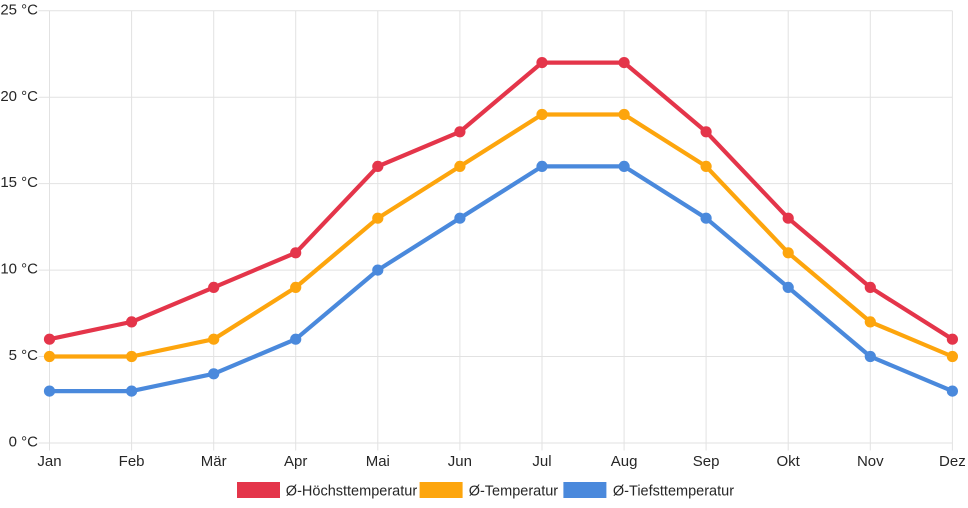  I want to click on svg-text: Ø-Tiefsttemperatur, so click(673, 491).